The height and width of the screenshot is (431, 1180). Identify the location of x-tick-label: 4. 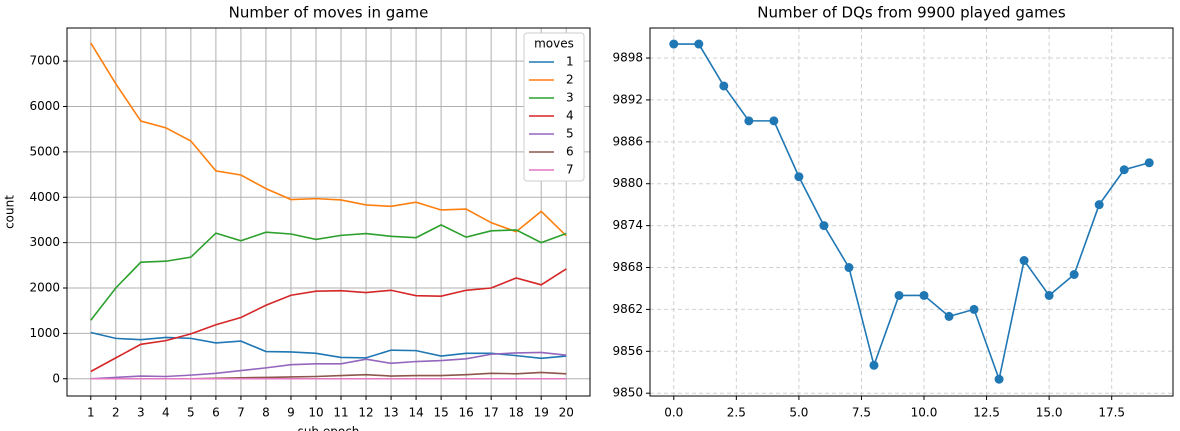
(166, 413).